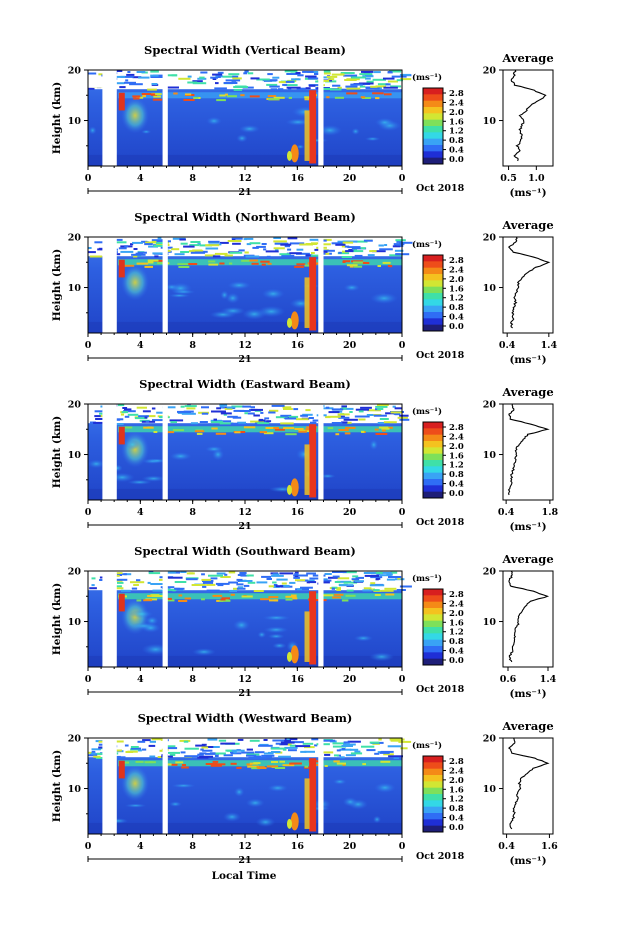 Image resolution: width=623 pixels, height=929 pixels. I want to click on convective-blob, so click(135, 449).